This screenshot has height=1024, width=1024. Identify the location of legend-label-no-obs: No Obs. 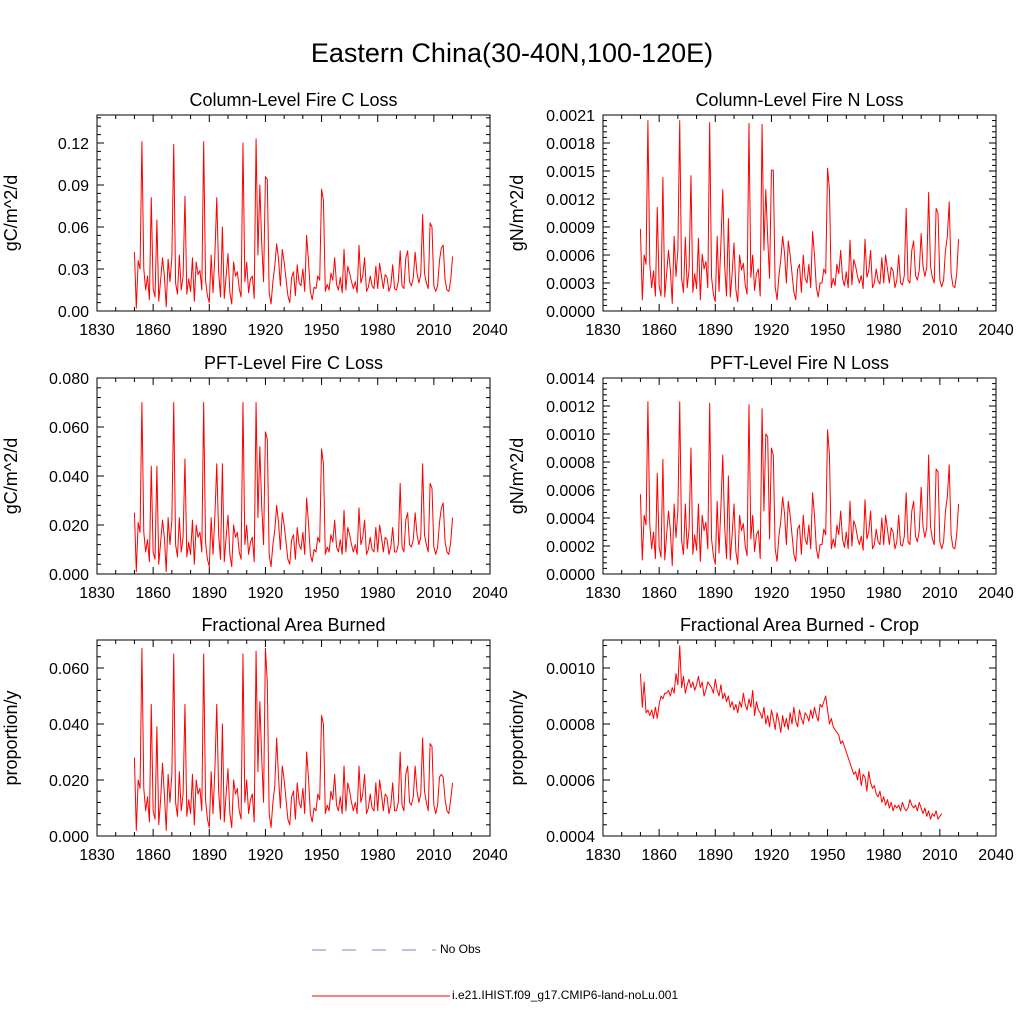
(460, 949).